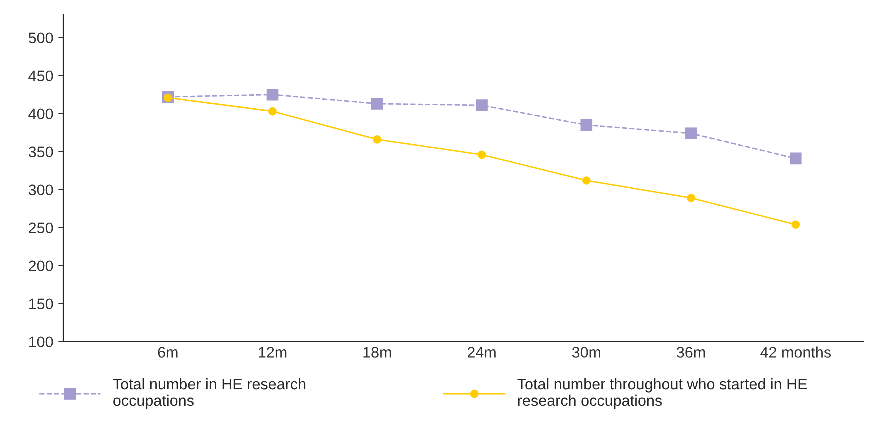 Image resolution: width=870 pixels, height=430 pixels. What do you see at coordinates (168, 352) in the screenshot?
I see `x-tick-label: 6m` at bounding box center [168, 352].